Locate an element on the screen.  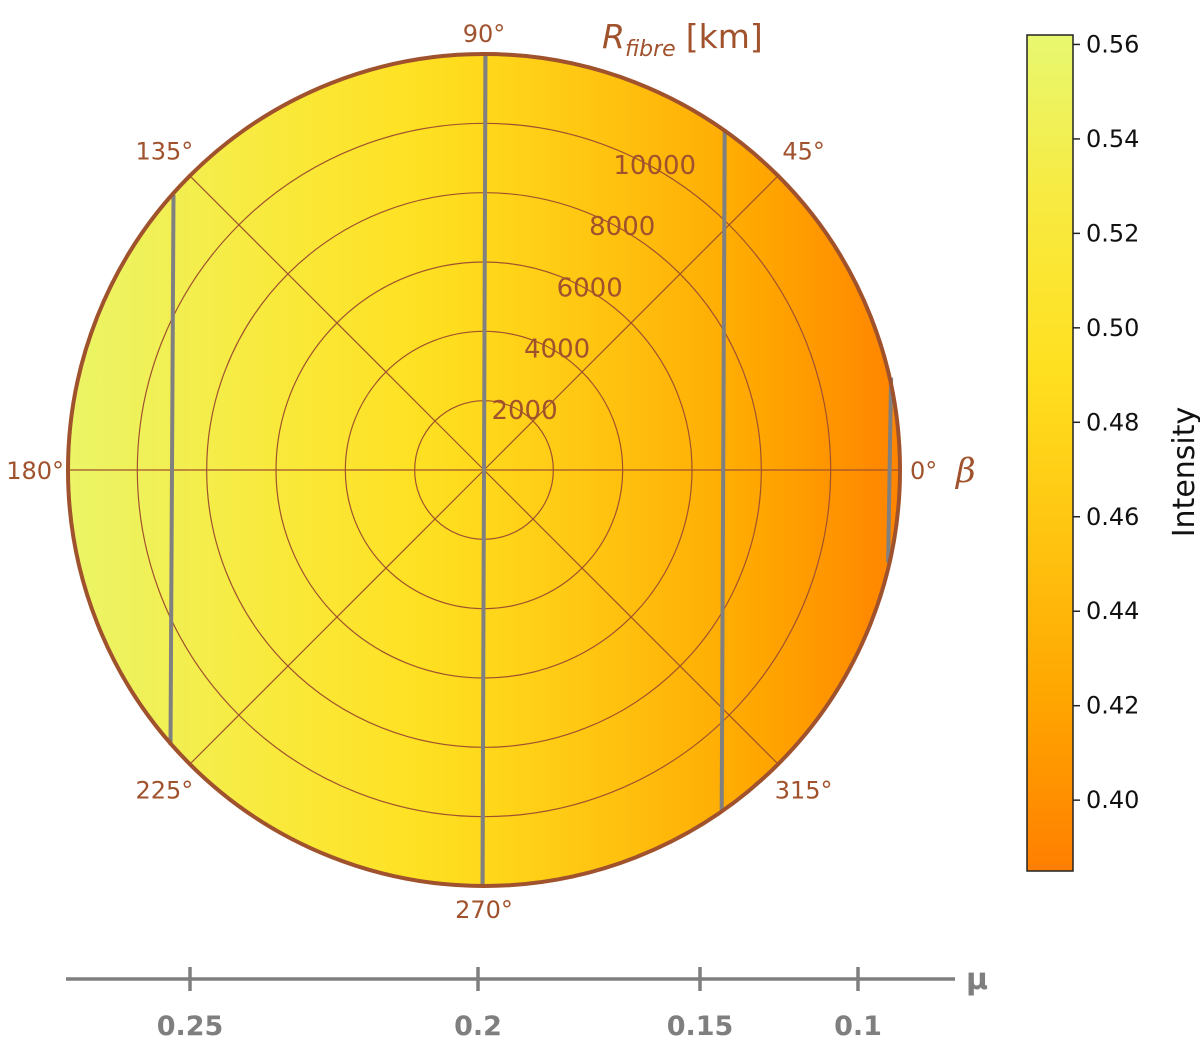
colorbar-tick-label: 0.56 is located at coordinates (1112, 44).